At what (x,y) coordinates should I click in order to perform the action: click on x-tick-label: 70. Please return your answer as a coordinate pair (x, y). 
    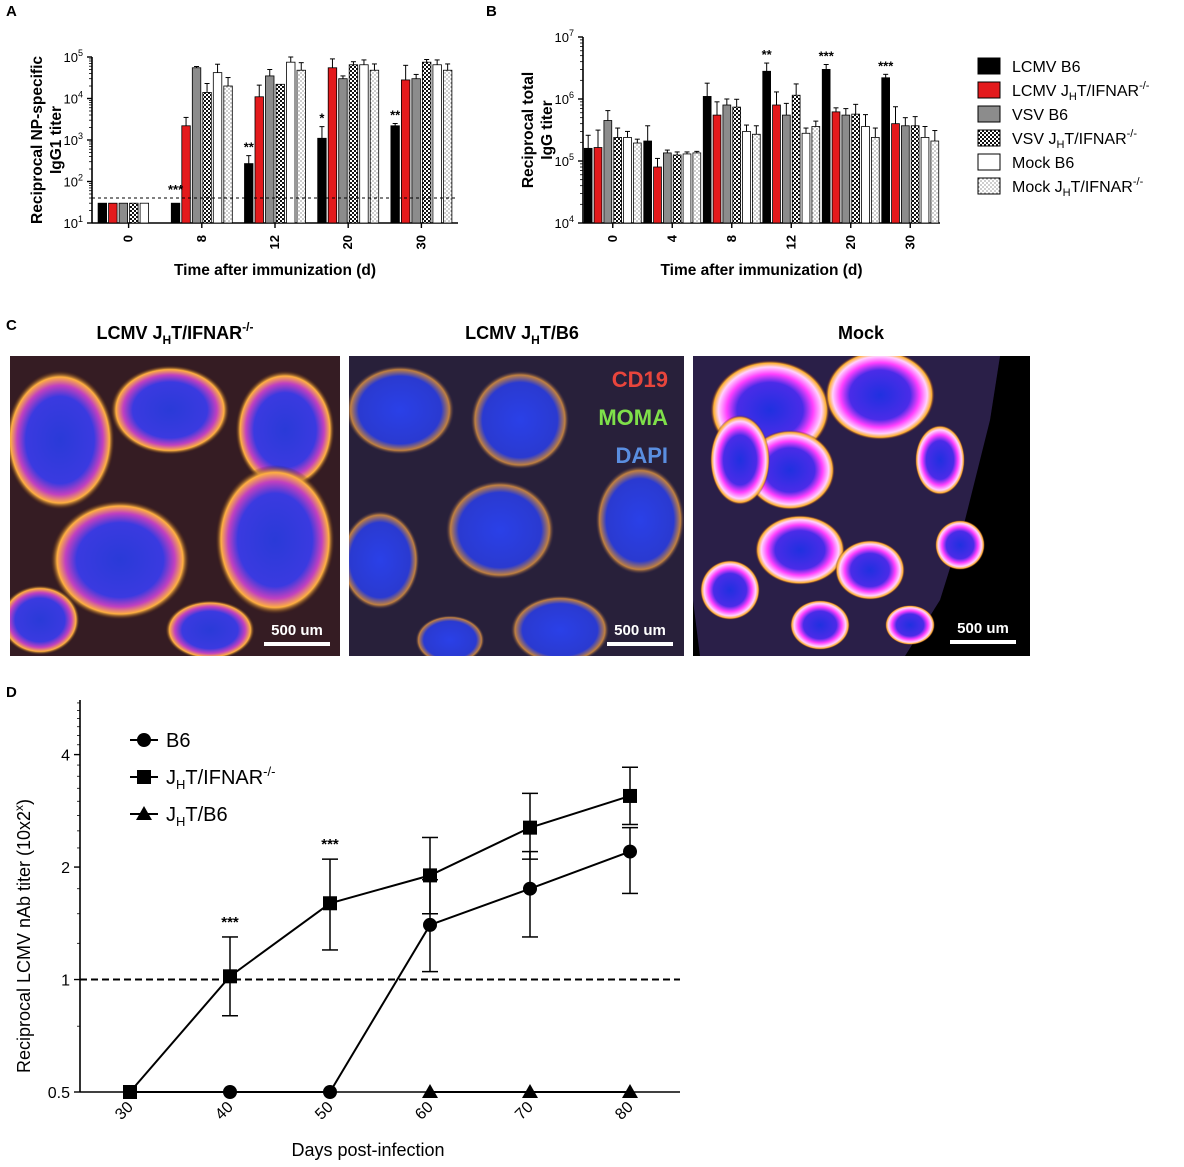
    Looking at the image, I should click on (524, 1111).